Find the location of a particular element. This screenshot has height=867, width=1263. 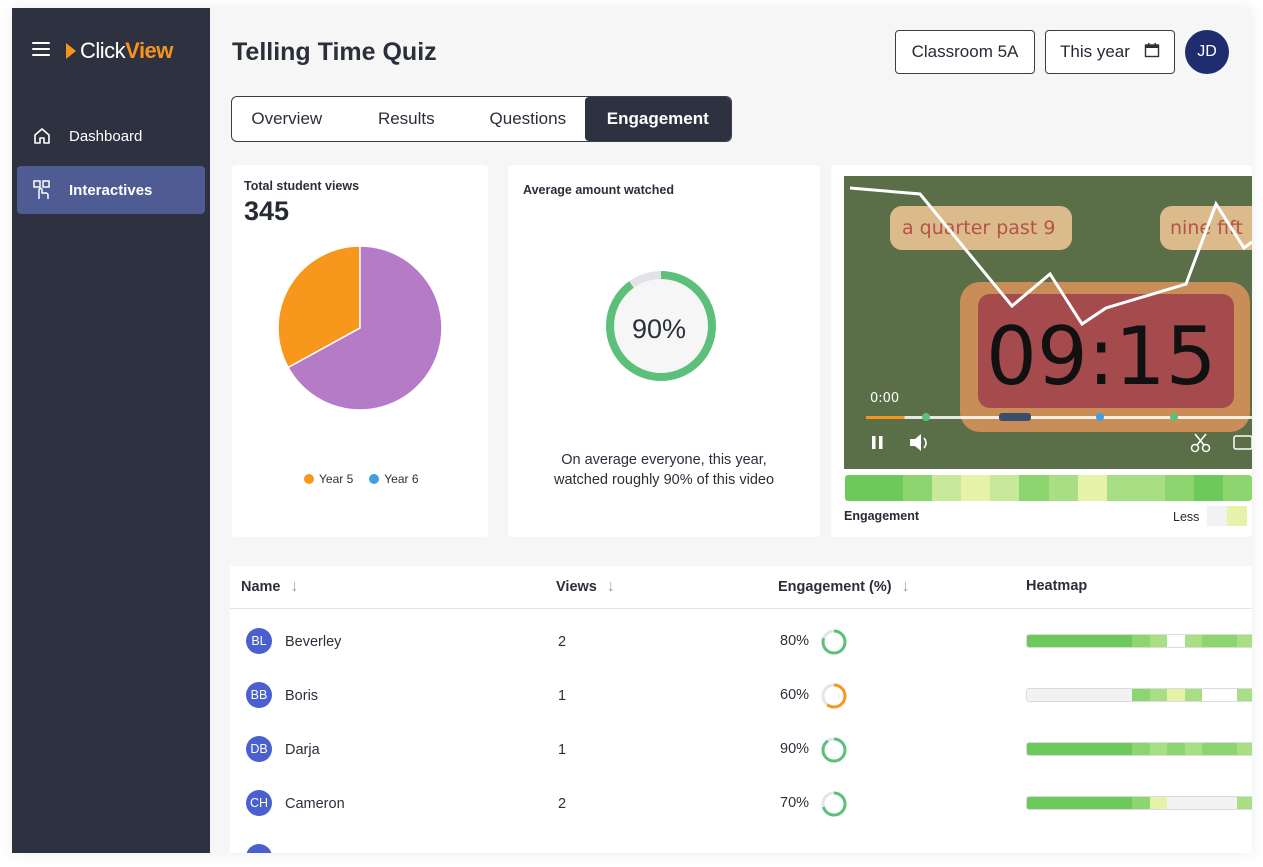

student-engagement: 80% is located at coordinates (795, 641).